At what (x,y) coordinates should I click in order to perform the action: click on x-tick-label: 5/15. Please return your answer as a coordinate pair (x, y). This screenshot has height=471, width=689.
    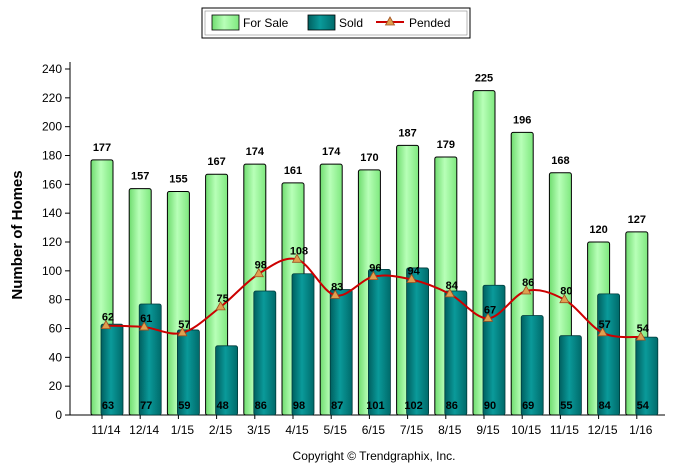
    Looking at the image, I should click on (336, 430).